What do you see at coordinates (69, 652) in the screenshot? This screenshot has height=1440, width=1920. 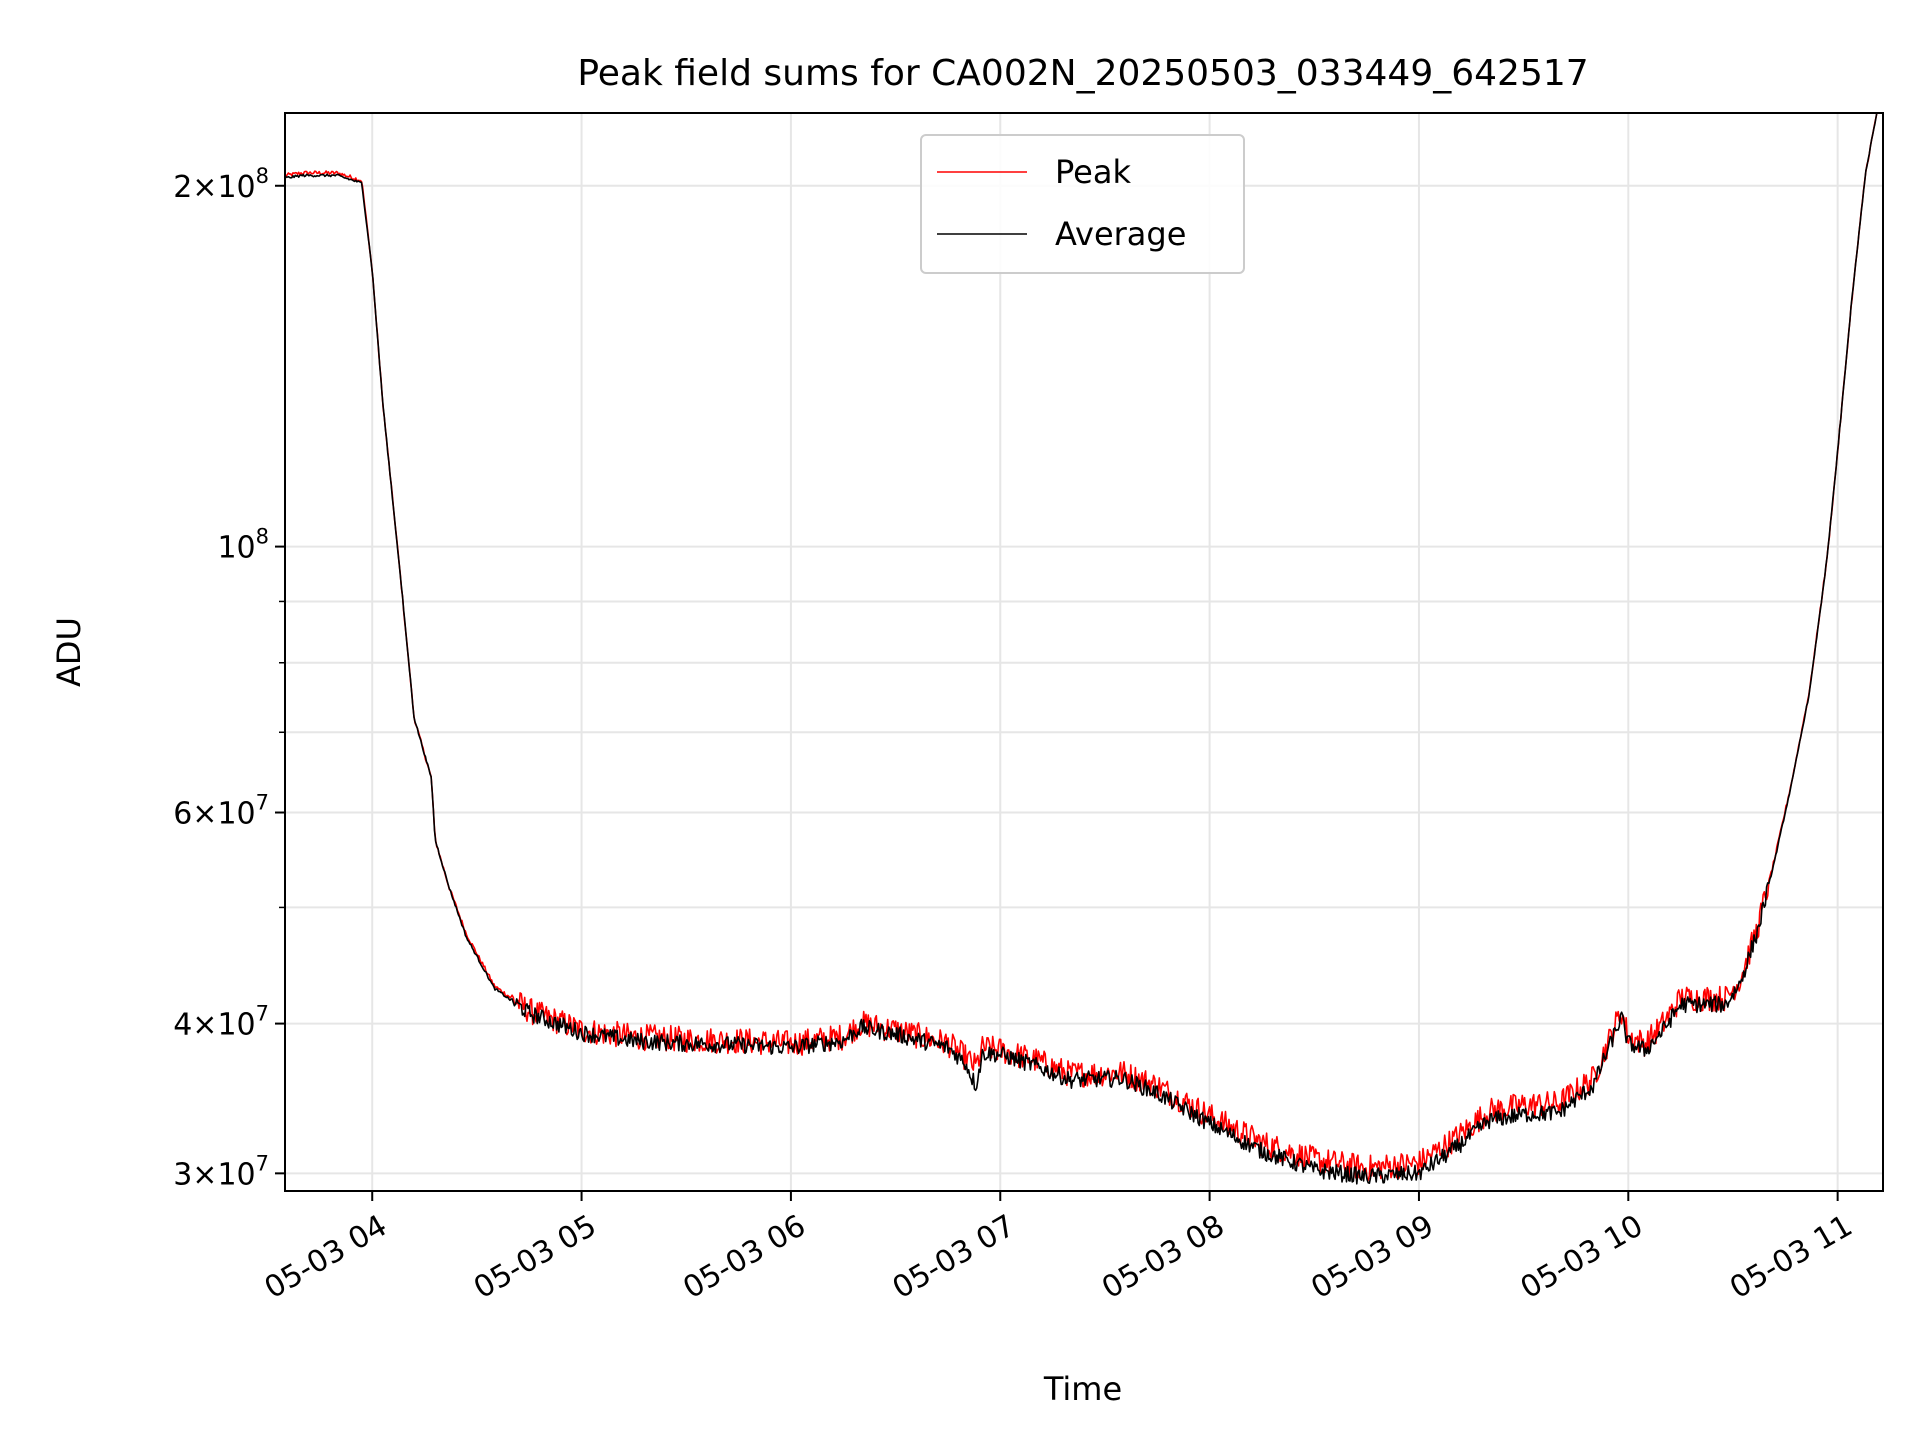 I see `y-axis-label: ADU` at bounding box center [69, 652].